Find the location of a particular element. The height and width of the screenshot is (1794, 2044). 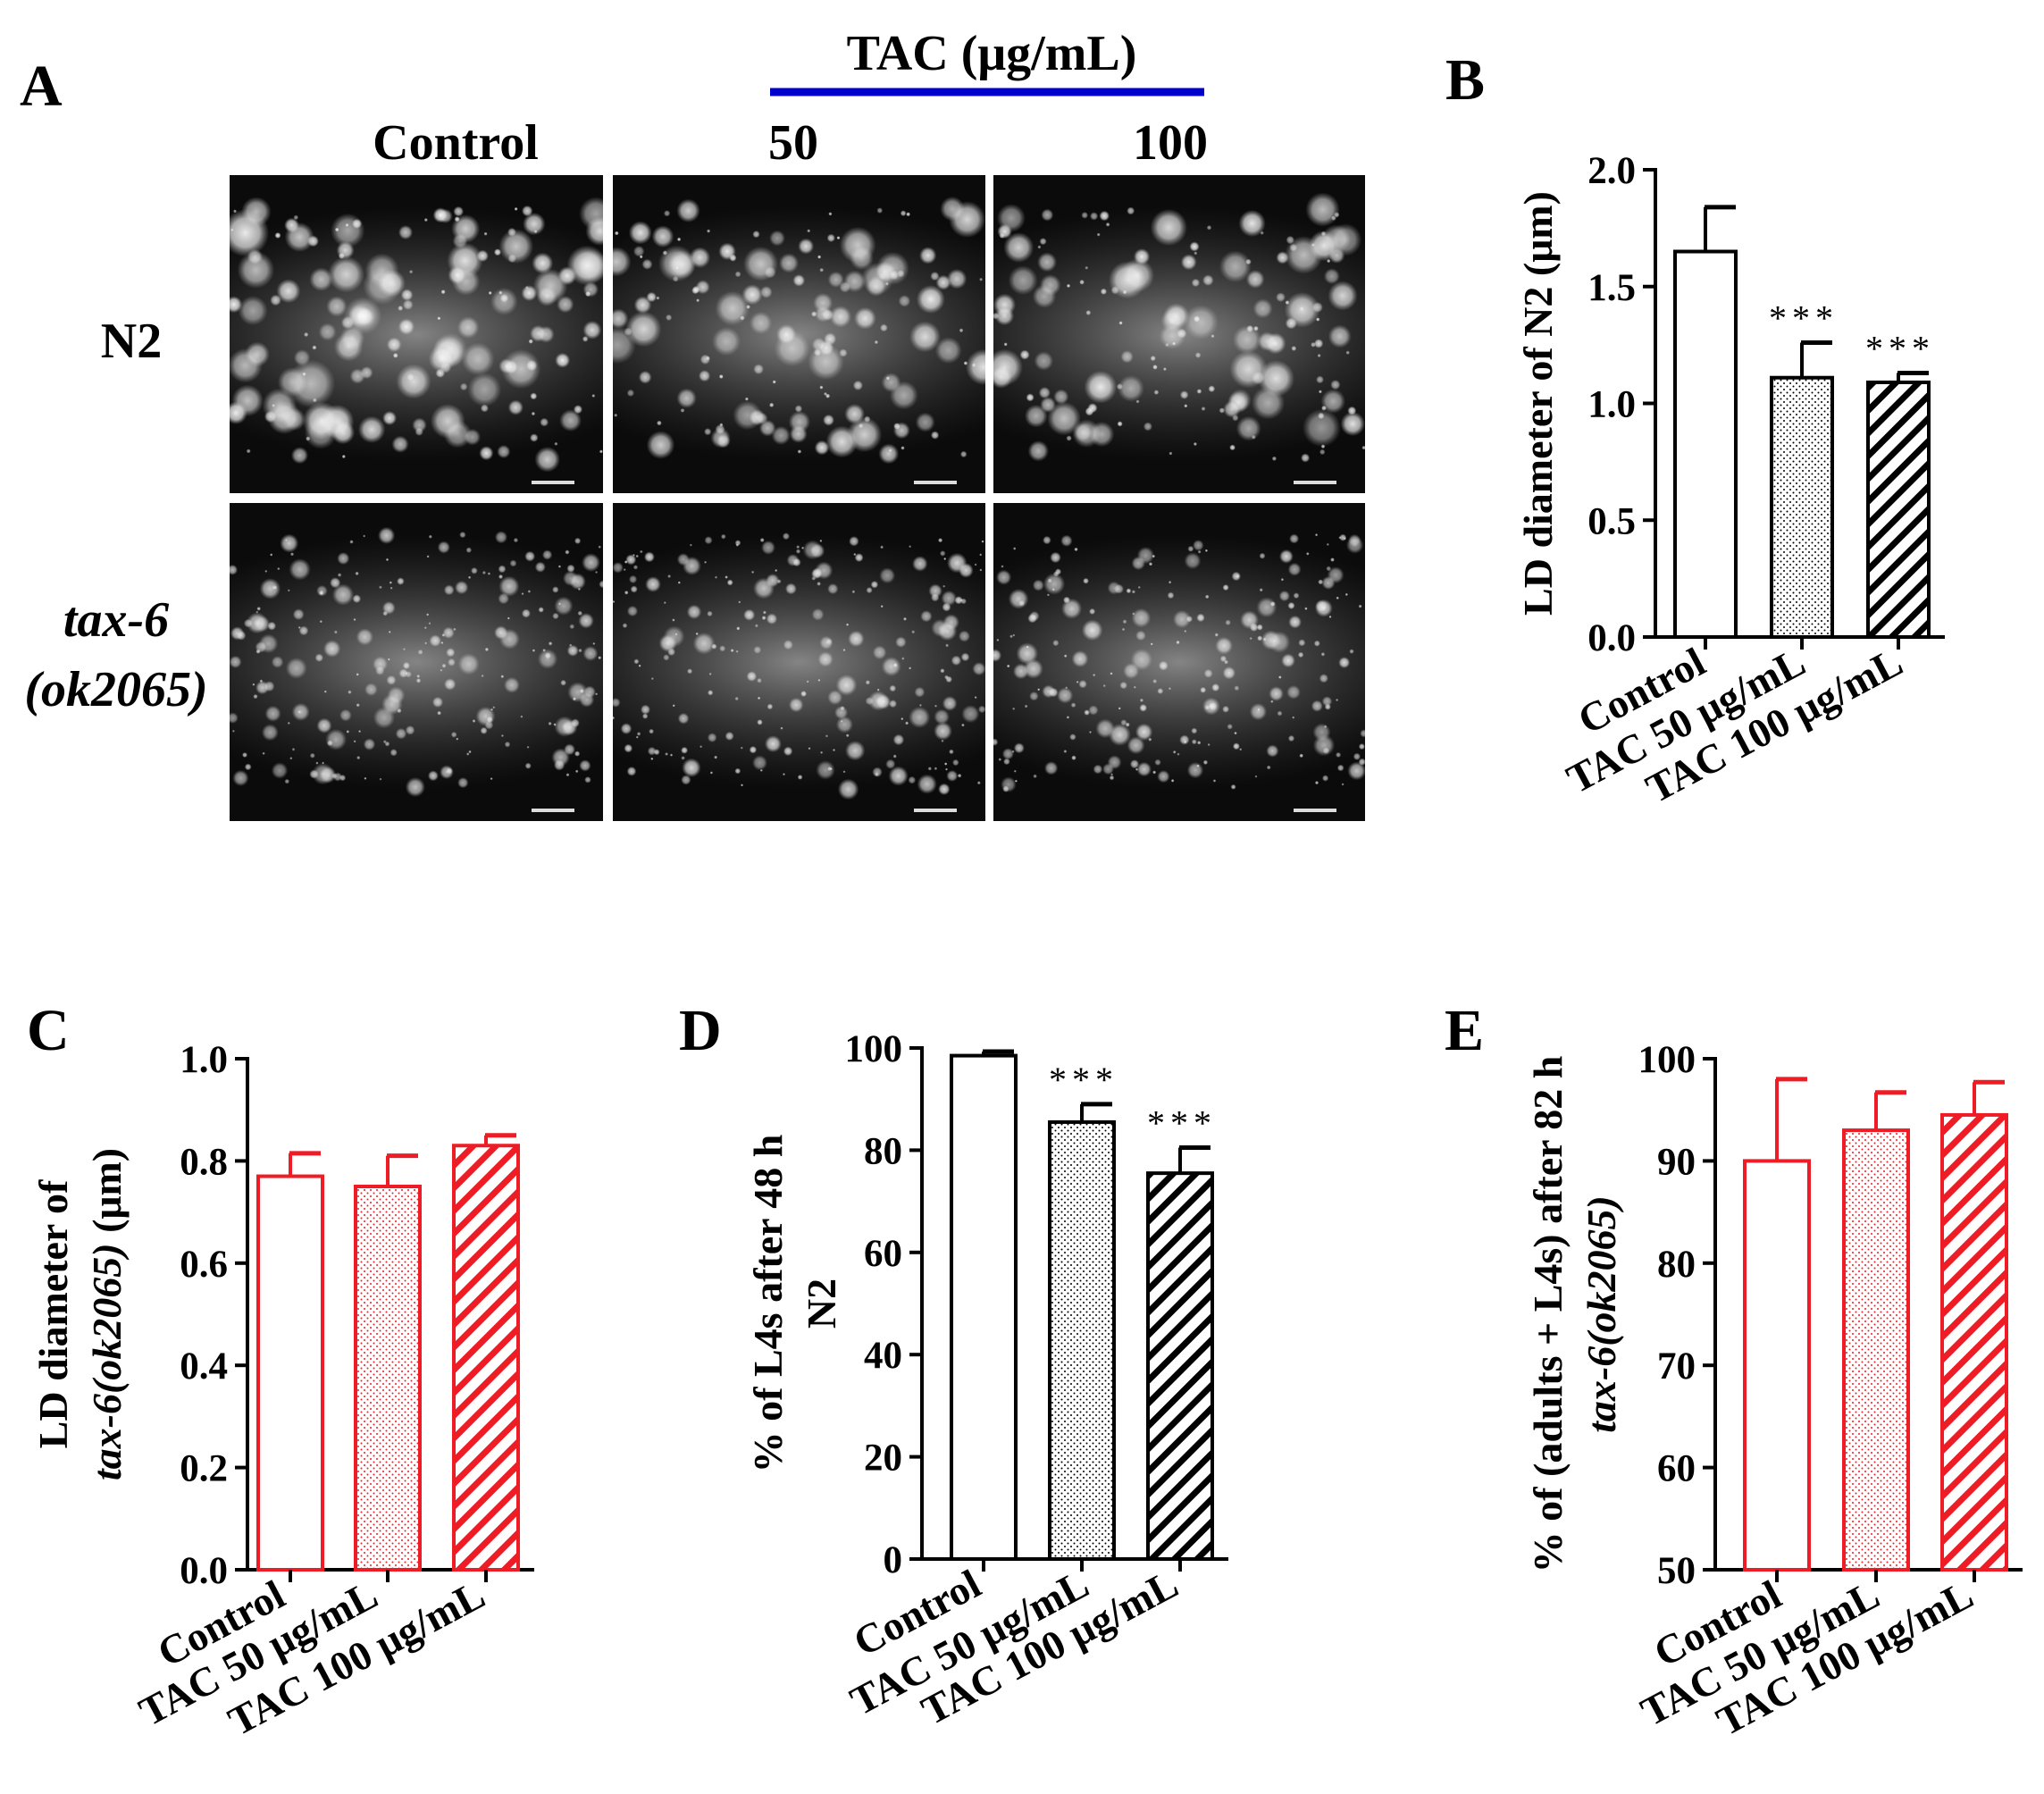

y-tick-label: 1.5 is located at coordinates (1611, 288).